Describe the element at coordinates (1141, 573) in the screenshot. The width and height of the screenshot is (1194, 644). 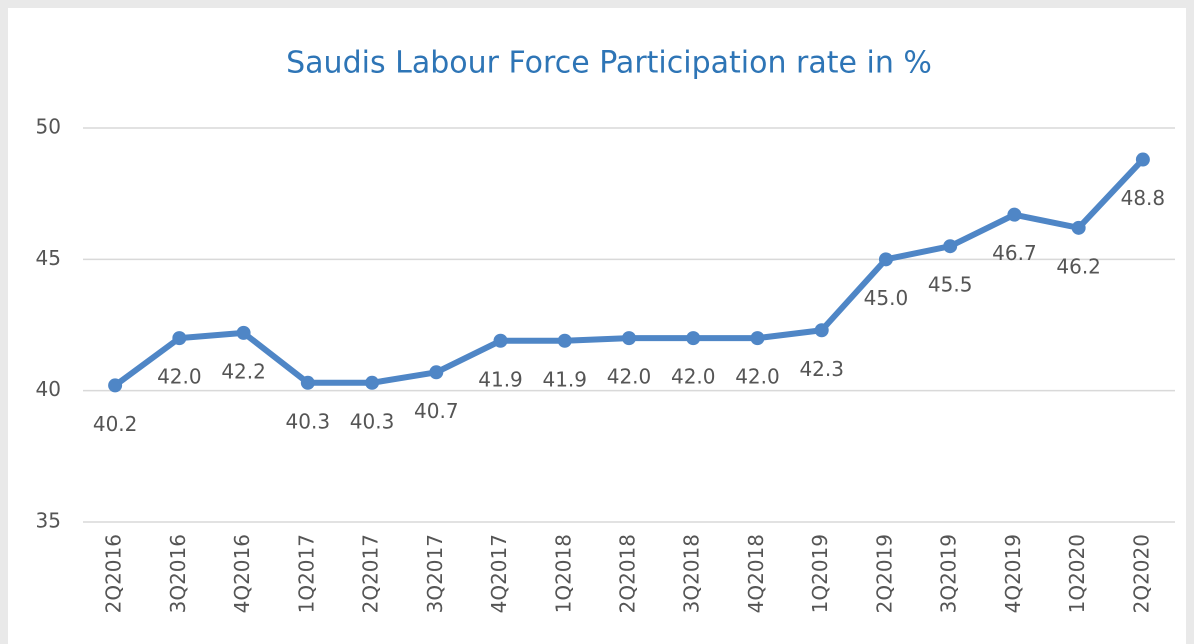
I see `x-tick-label: 2Q2020` at that location.